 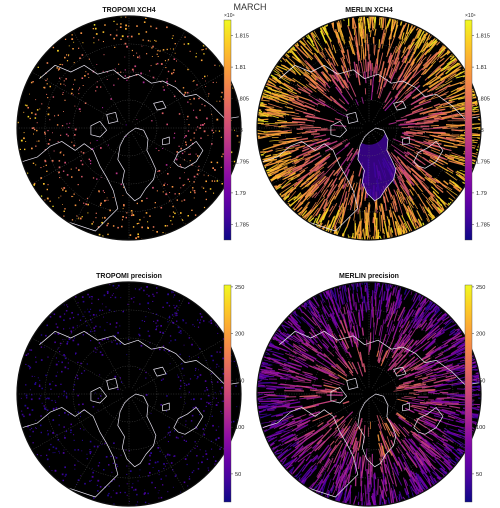 I want to click on colorbar-tick-label: 1.785, so click(x=483, y=225).